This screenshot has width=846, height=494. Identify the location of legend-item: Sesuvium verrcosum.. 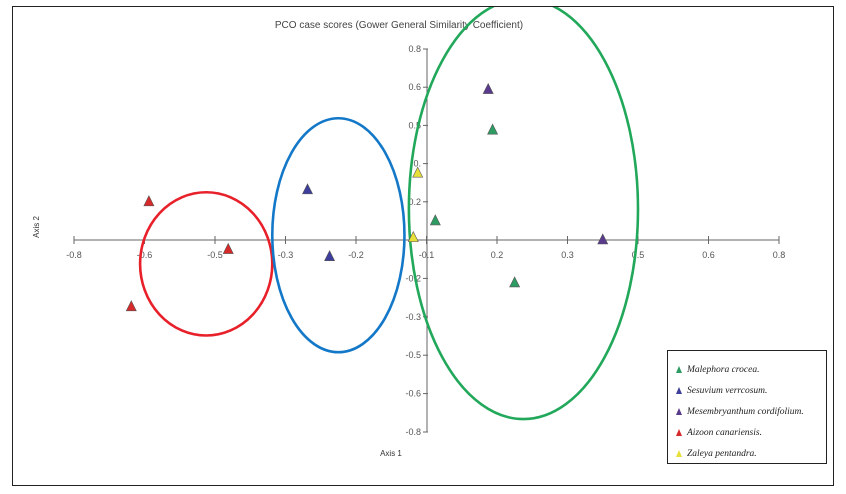
(748, 390).